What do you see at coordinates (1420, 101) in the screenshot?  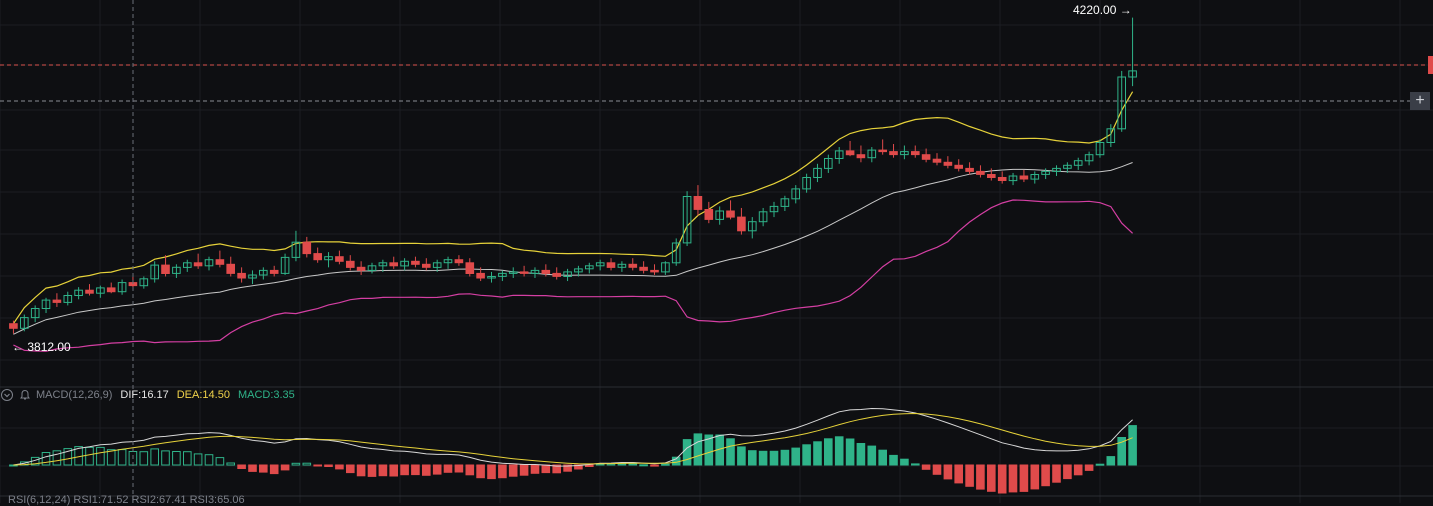 I see `add-alert-button: +` at bounding box center [1420, 101].